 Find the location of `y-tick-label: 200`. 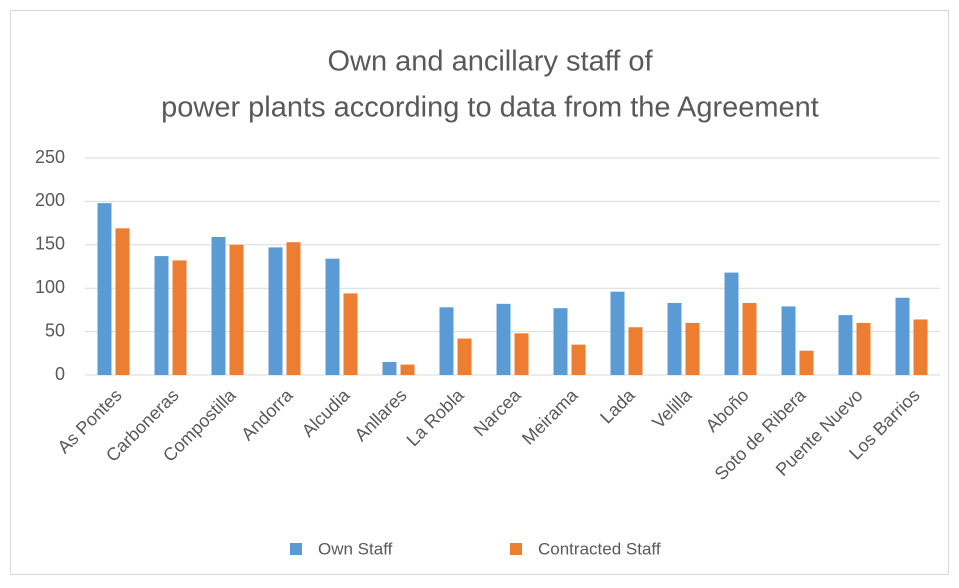

y-tick-label: 200 is located at coordinates (50, 200).